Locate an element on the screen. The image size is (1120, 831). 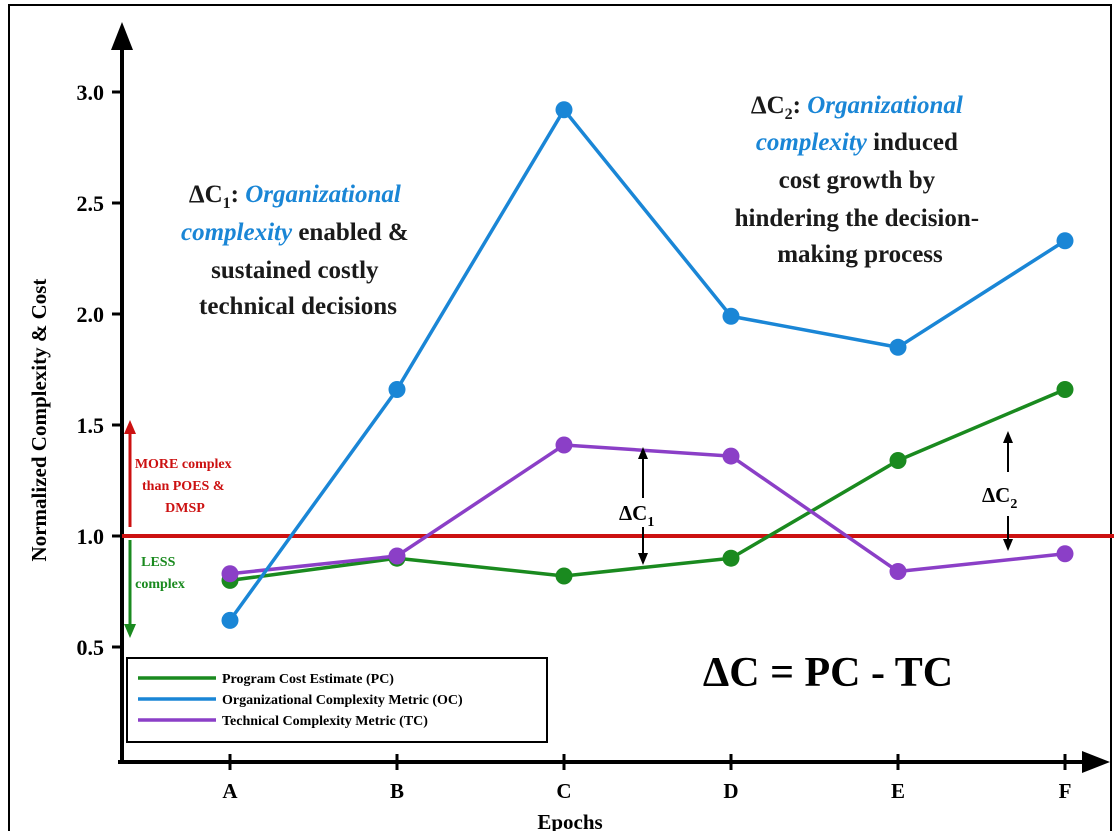
y-tick-label: 0.5 is located at coordinates (91, 647).